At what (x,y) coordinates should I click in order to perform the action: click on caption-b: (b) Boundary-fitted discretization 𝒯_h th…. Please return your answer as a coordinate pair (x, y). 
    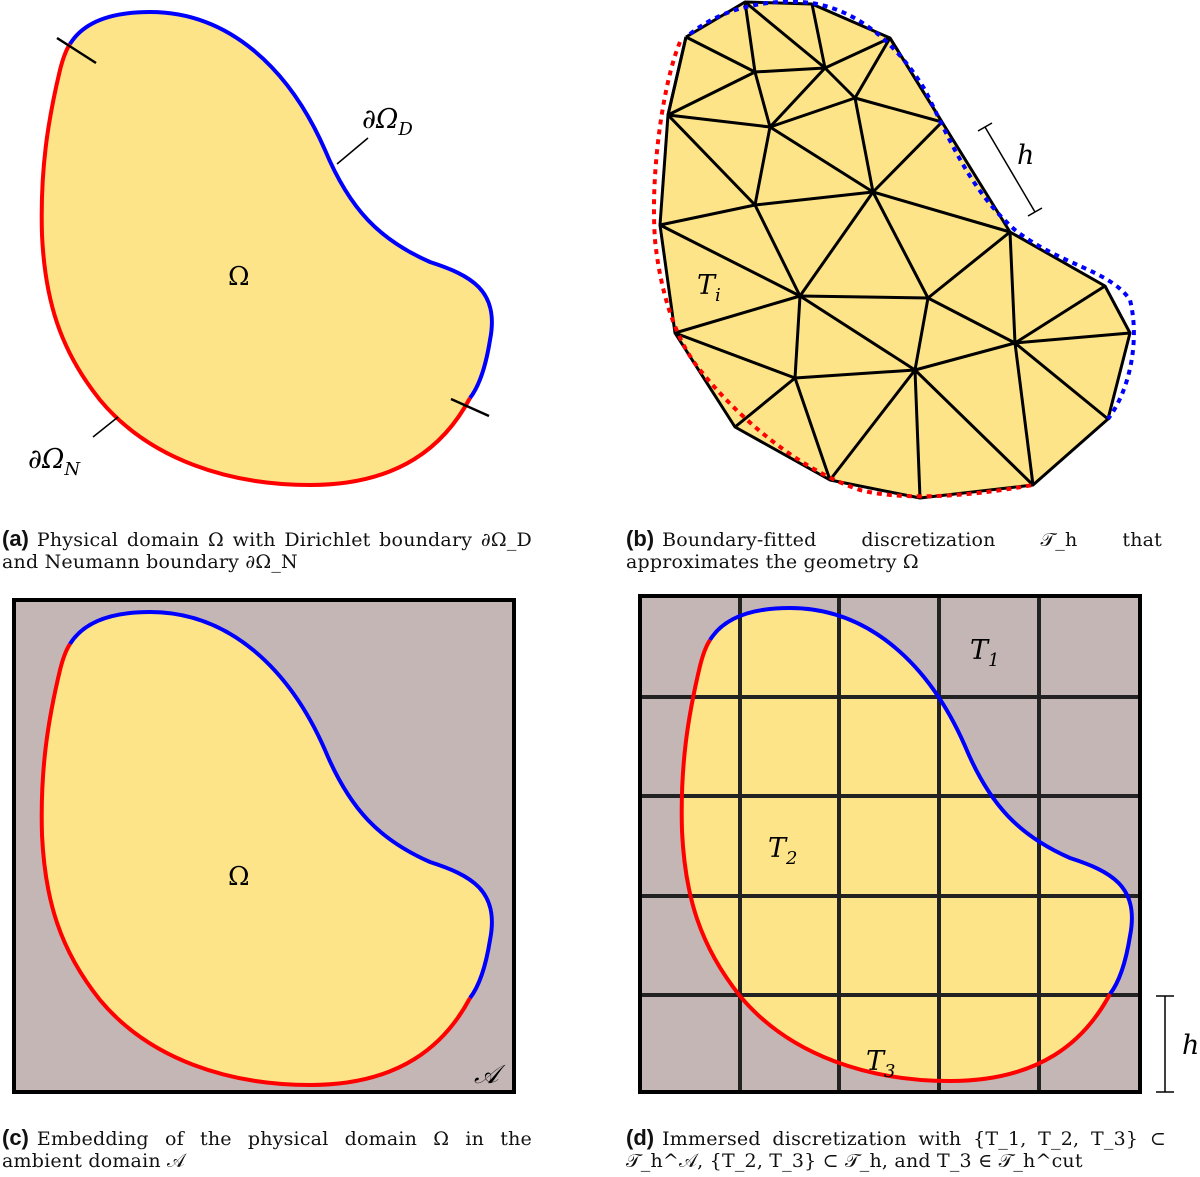
    Looking at the image, I should click on (894, 550).